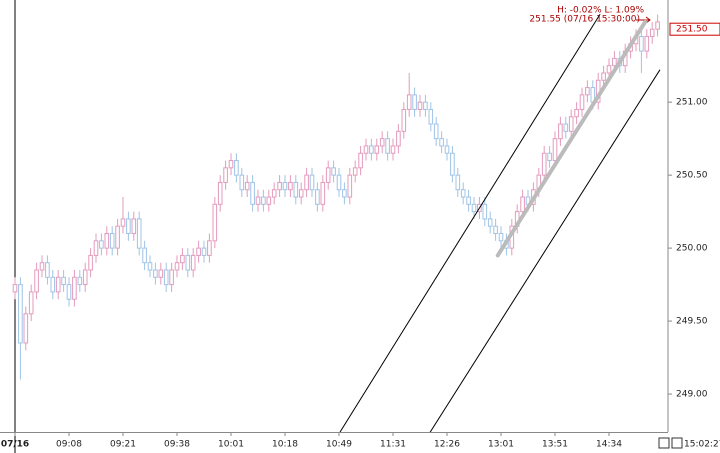 The image size is (720, 453). I want to click on x-tick-label: 13:01, so click(501, 445).